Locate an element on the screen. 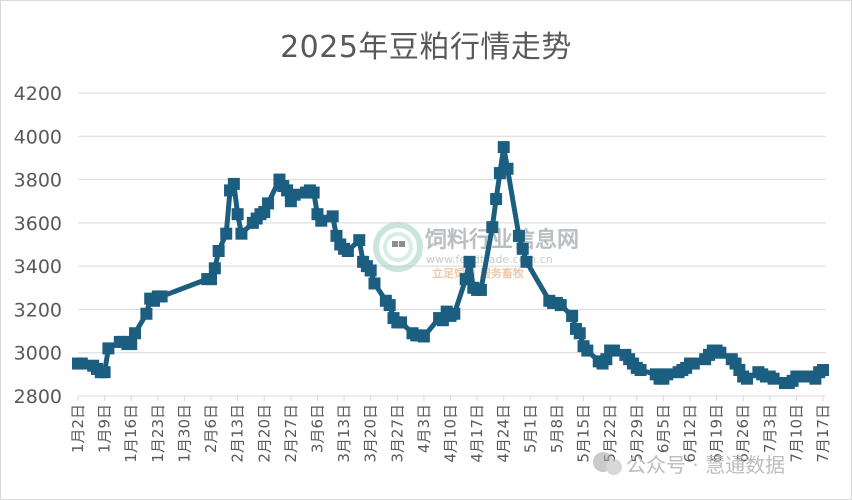  x-tick-label: 4月3日 is located at coordinates (424, 428).